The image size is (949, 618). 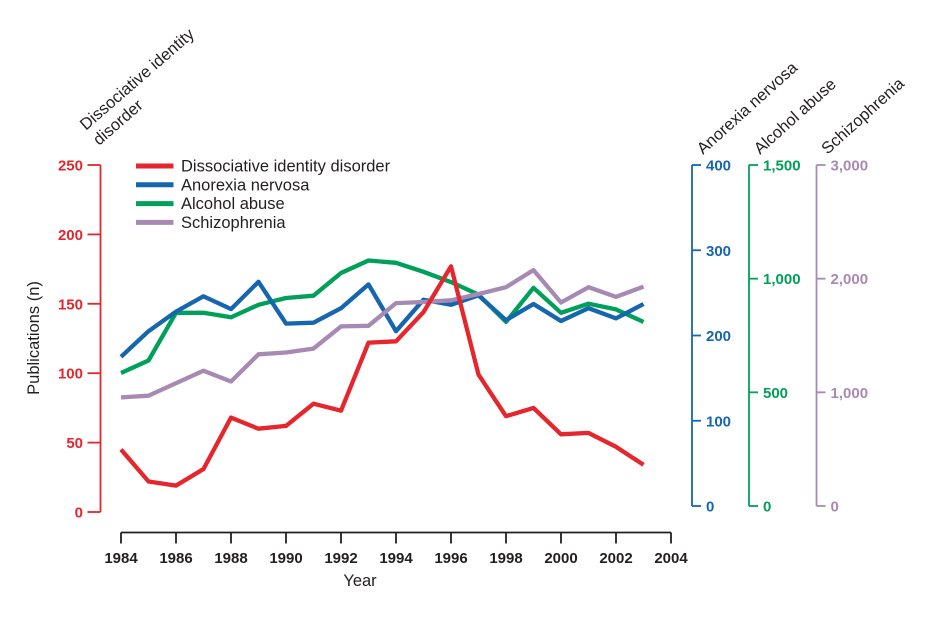 What do you see at coordinates (175, 558) in the screenshot?
I see `x-tick-label: 1986` at bounding box center [175, 558].